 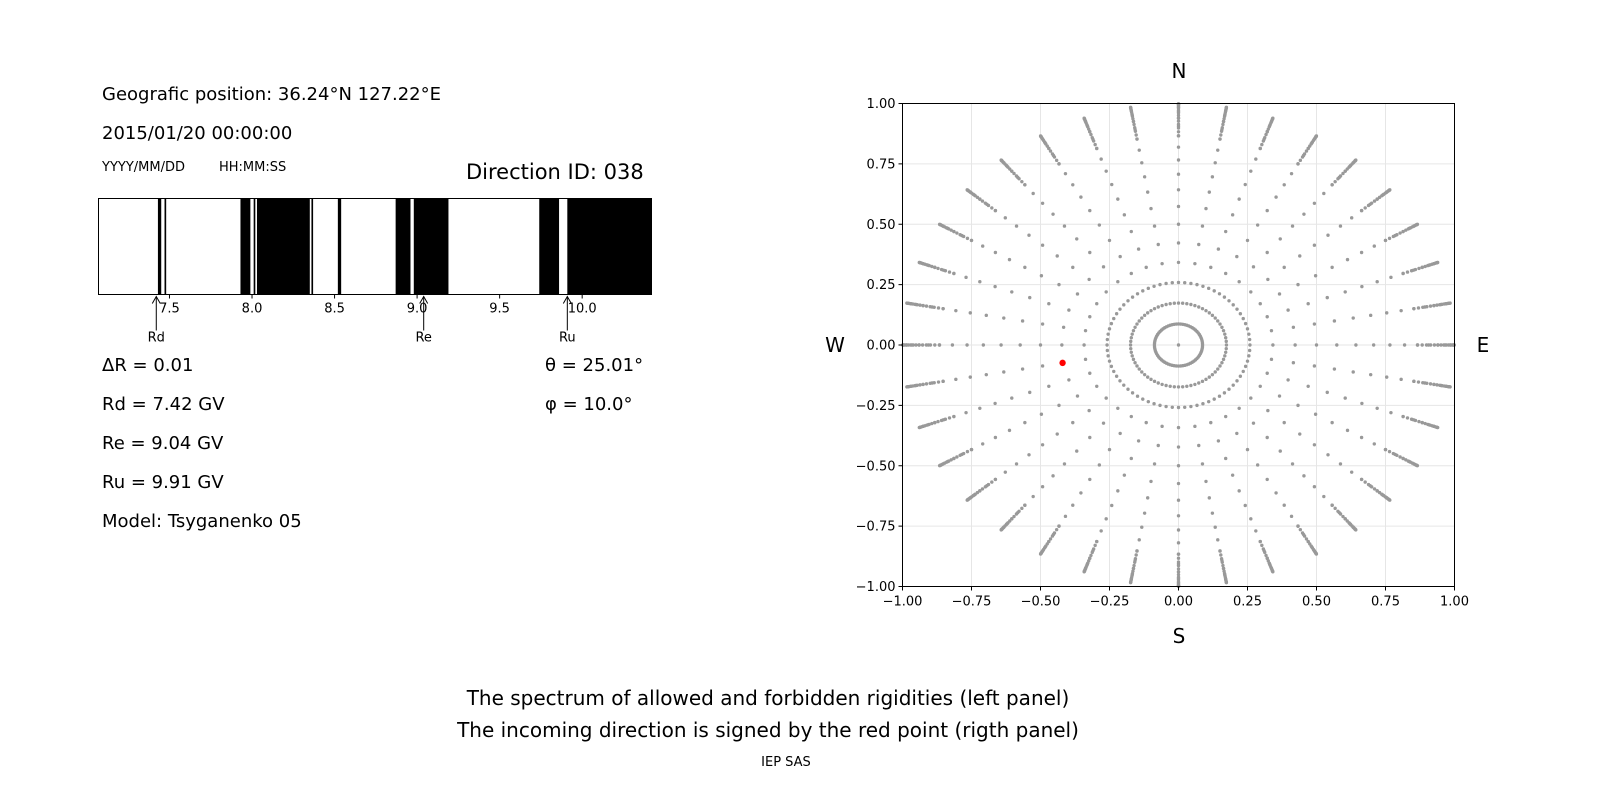 What do you see at coordinates (835, 345) in the screenshot?
I see `compass-west: W` at bounding box center [835, 345].